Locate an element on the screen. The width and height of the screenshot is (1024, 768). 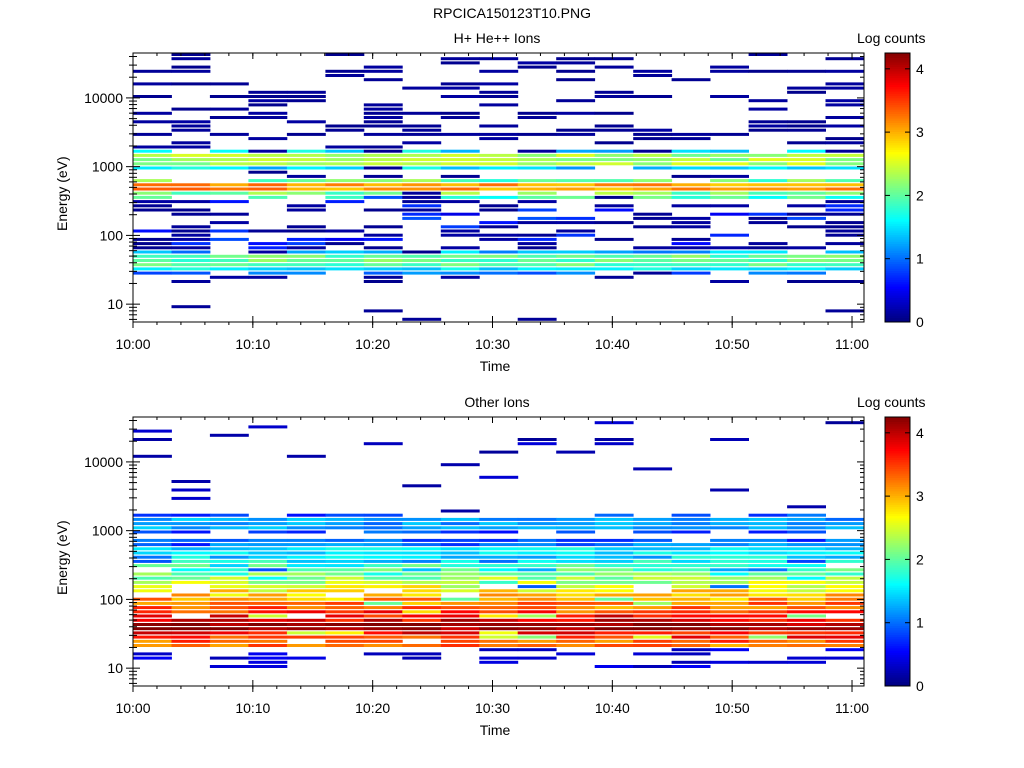
x-axis-label-bottom: Time is located at coordinates (495, 730).